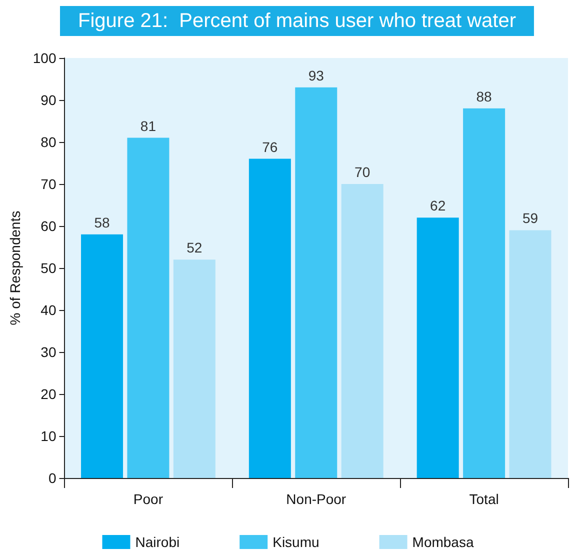  Describe the element at coordinates (270, 146) in the screenshot. I see `data-label: 76` at that location.